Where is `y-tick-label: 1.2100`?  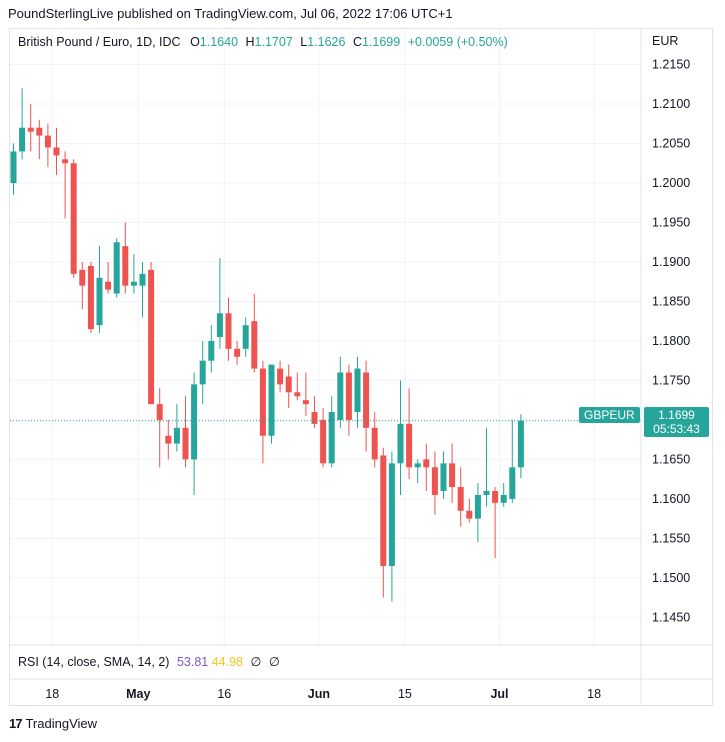 y-tick-label: 1.2100 is located at coordinates (671, 104).